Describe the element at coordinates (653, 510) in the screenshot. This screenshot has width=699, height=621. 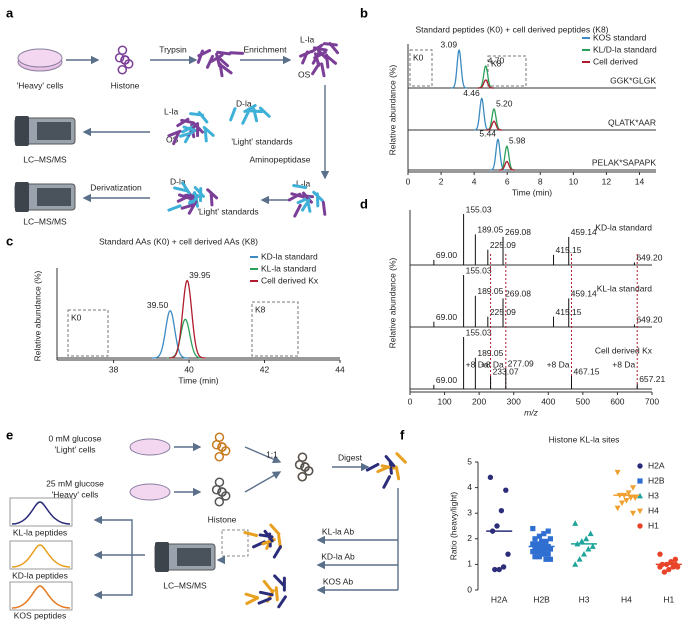
I see `legend-label: H4` at that location.